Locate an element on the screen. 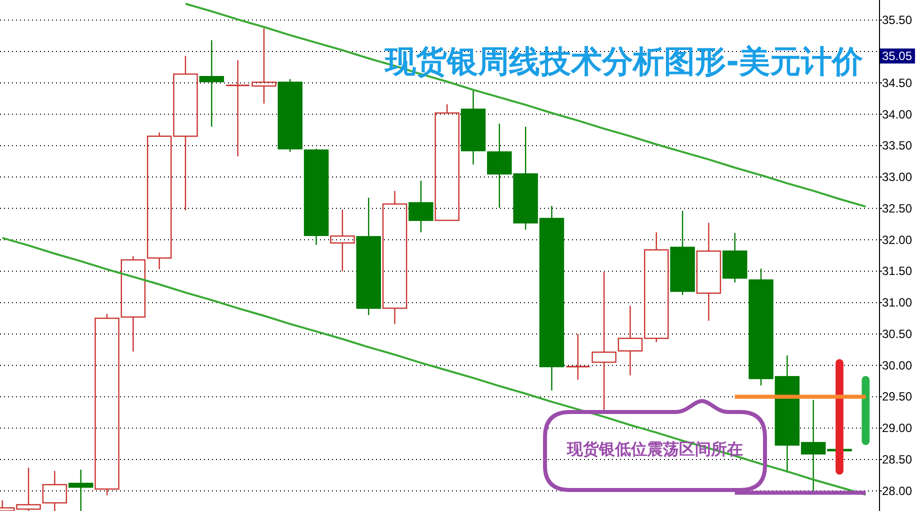  y-tick-label: 34.50 is located at coordinates (897, 83).